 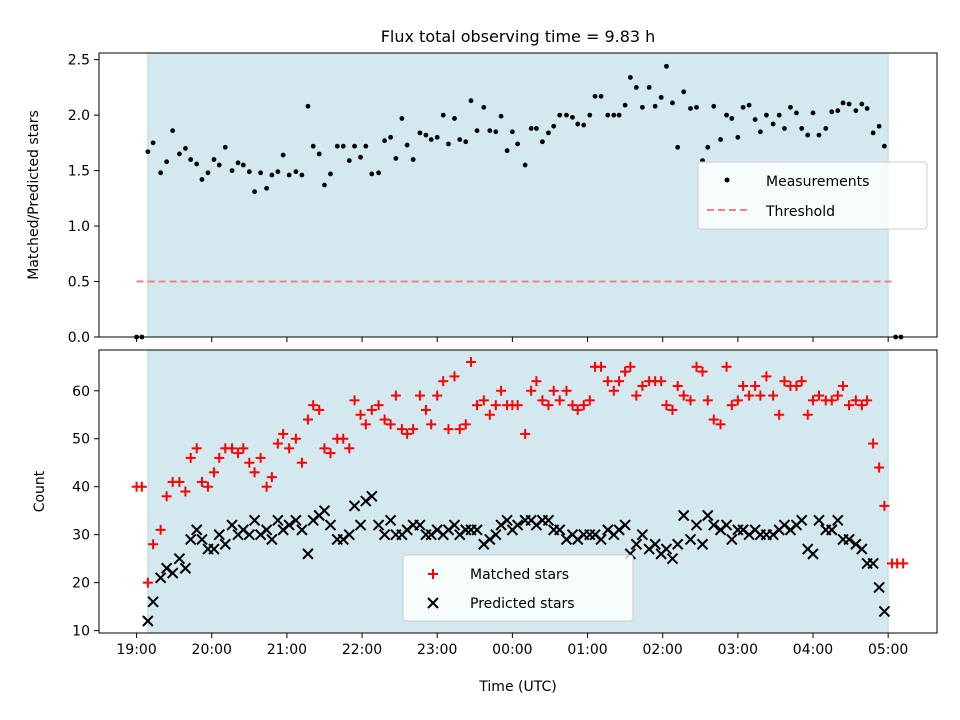 What do you see at coordinates (81, 440) in the screenshot?
I see `counts-y-tick-label: 50` at bounding box center [81, 440].